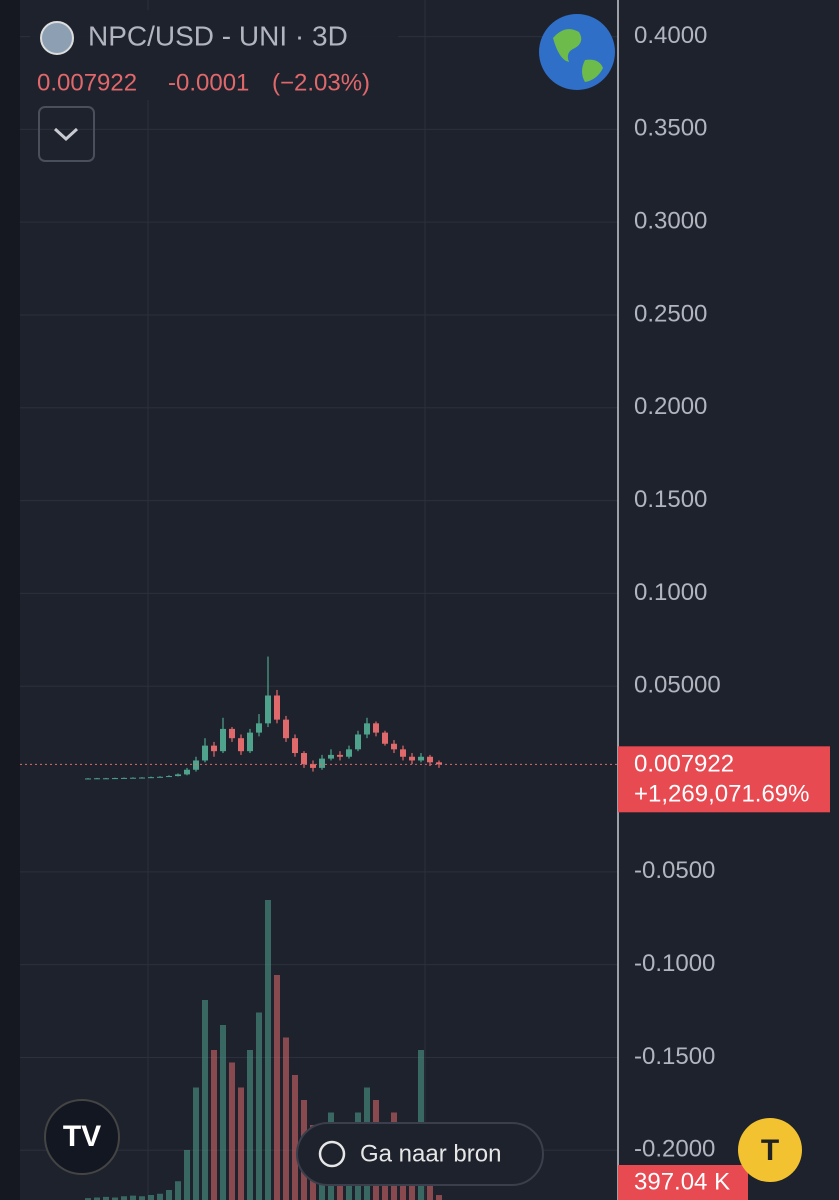 This screenshot has width=839, height=1200. I want to click on change: -0.0001, so click(208, 82).